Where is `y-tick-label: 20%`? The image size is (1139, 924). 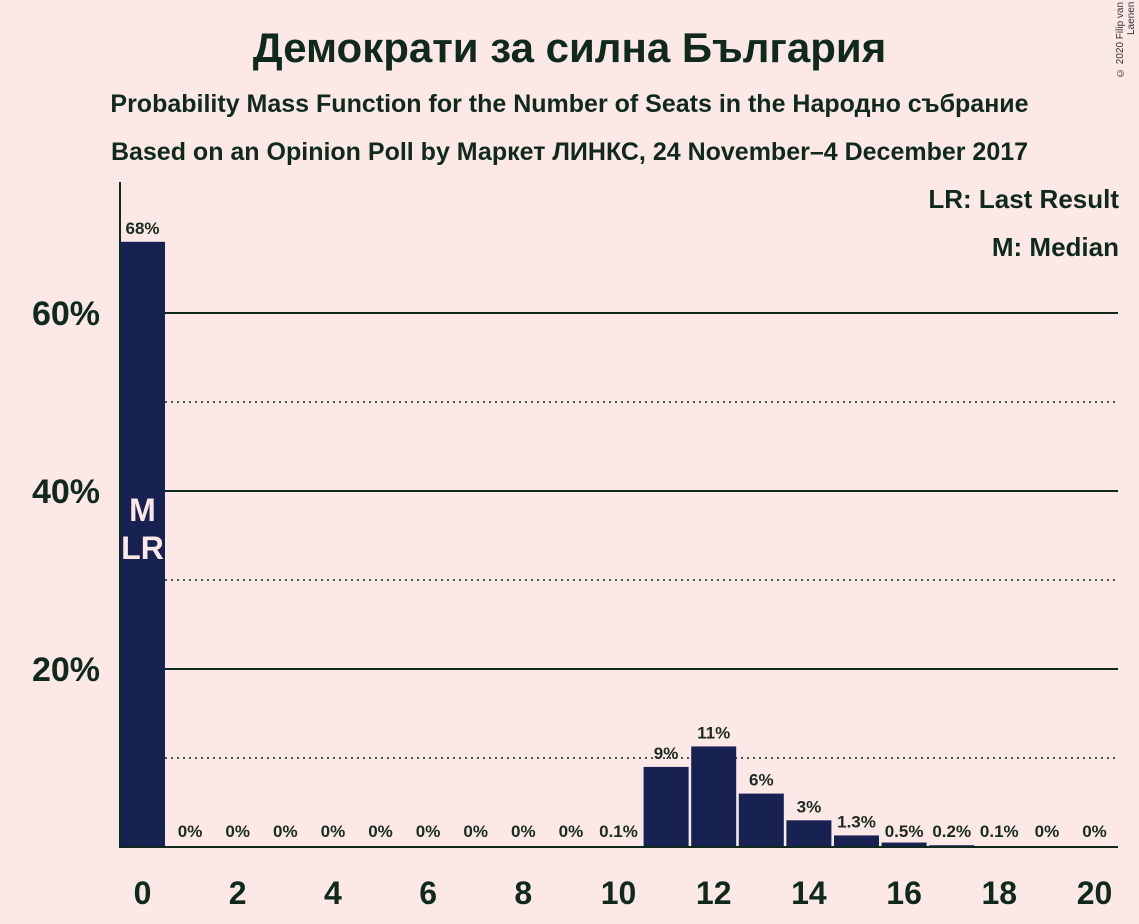 y-tick-label: 20% is located at coordinates (66, 670).